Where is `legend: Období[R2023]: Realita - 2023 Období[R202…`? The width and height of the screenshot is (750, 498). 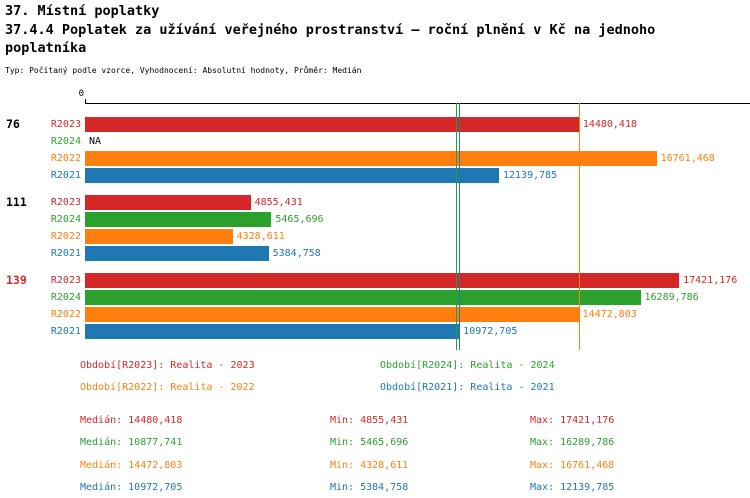 legend: Období[R2023]: Realita - 2023 Období[R202… is located at coordinates (375, 380).